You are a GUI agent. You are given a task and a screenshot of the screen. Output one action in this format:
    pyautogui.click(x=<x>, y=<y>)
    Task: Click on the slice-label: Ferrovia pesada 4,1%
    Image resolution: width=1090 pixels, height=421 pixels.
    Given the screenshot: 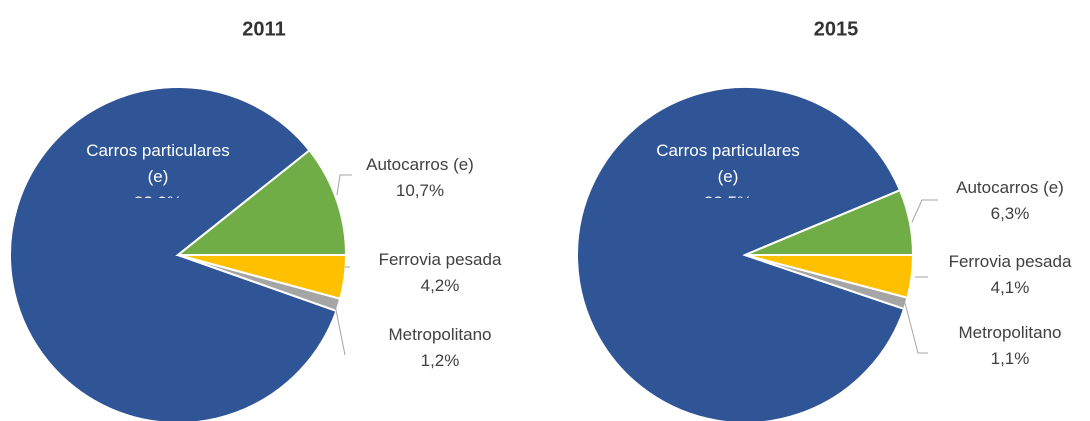 What is the action you would take?
    pyautogui.click(x=1010, y=275)
    